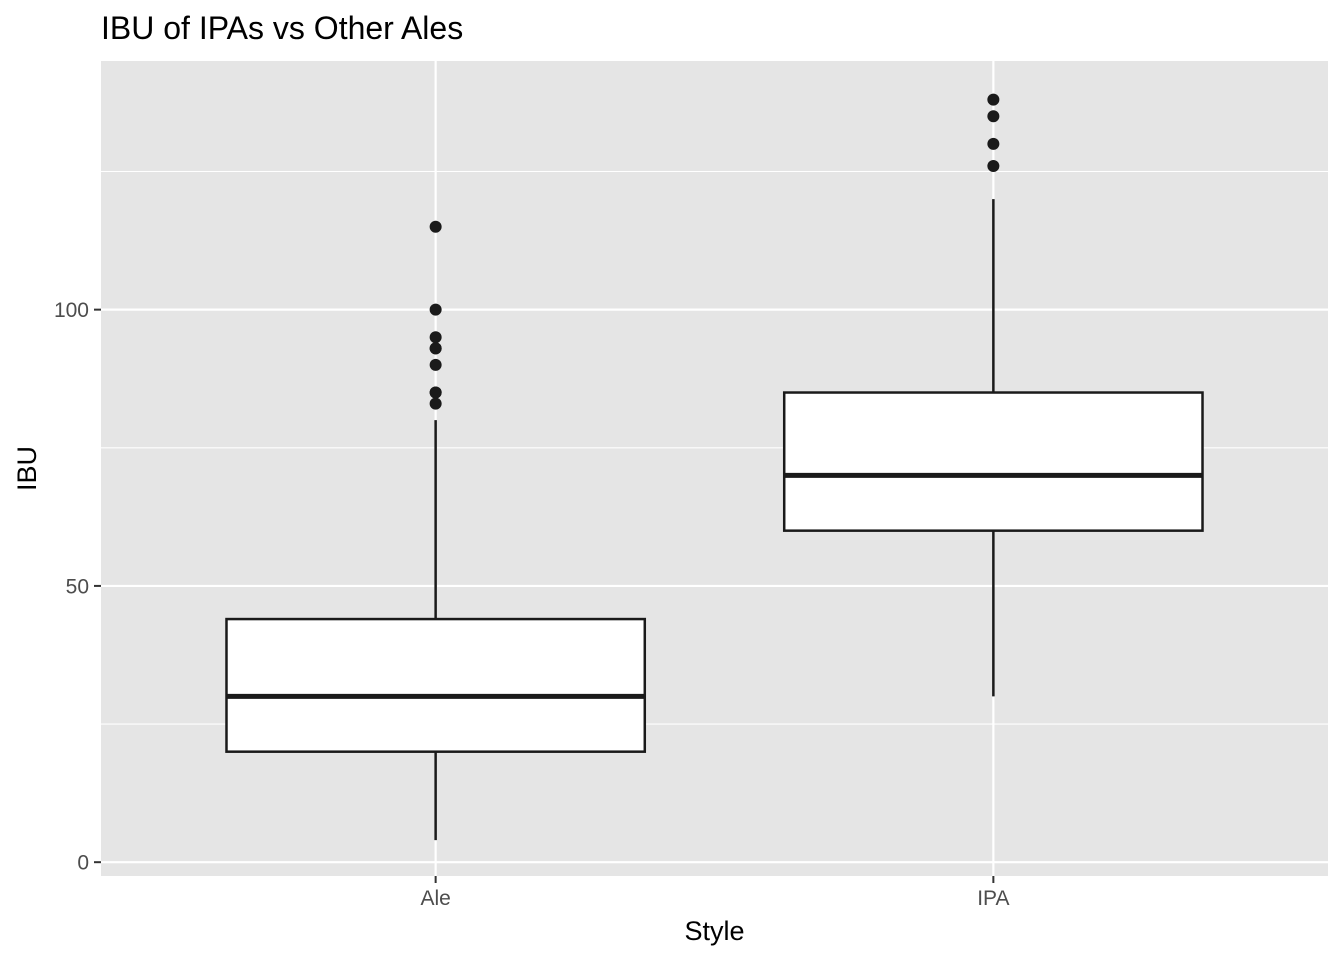  What do you see at coordinates (993, 461) in the screenshot?
I see `box-rect-ipa` at bounding box center [993, 461].